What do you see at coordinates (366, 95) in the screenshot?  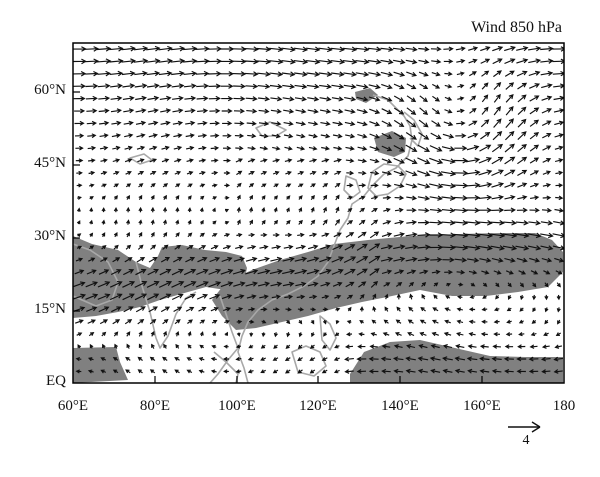 I see `shading-small-north` at bounding box center [366, 95].